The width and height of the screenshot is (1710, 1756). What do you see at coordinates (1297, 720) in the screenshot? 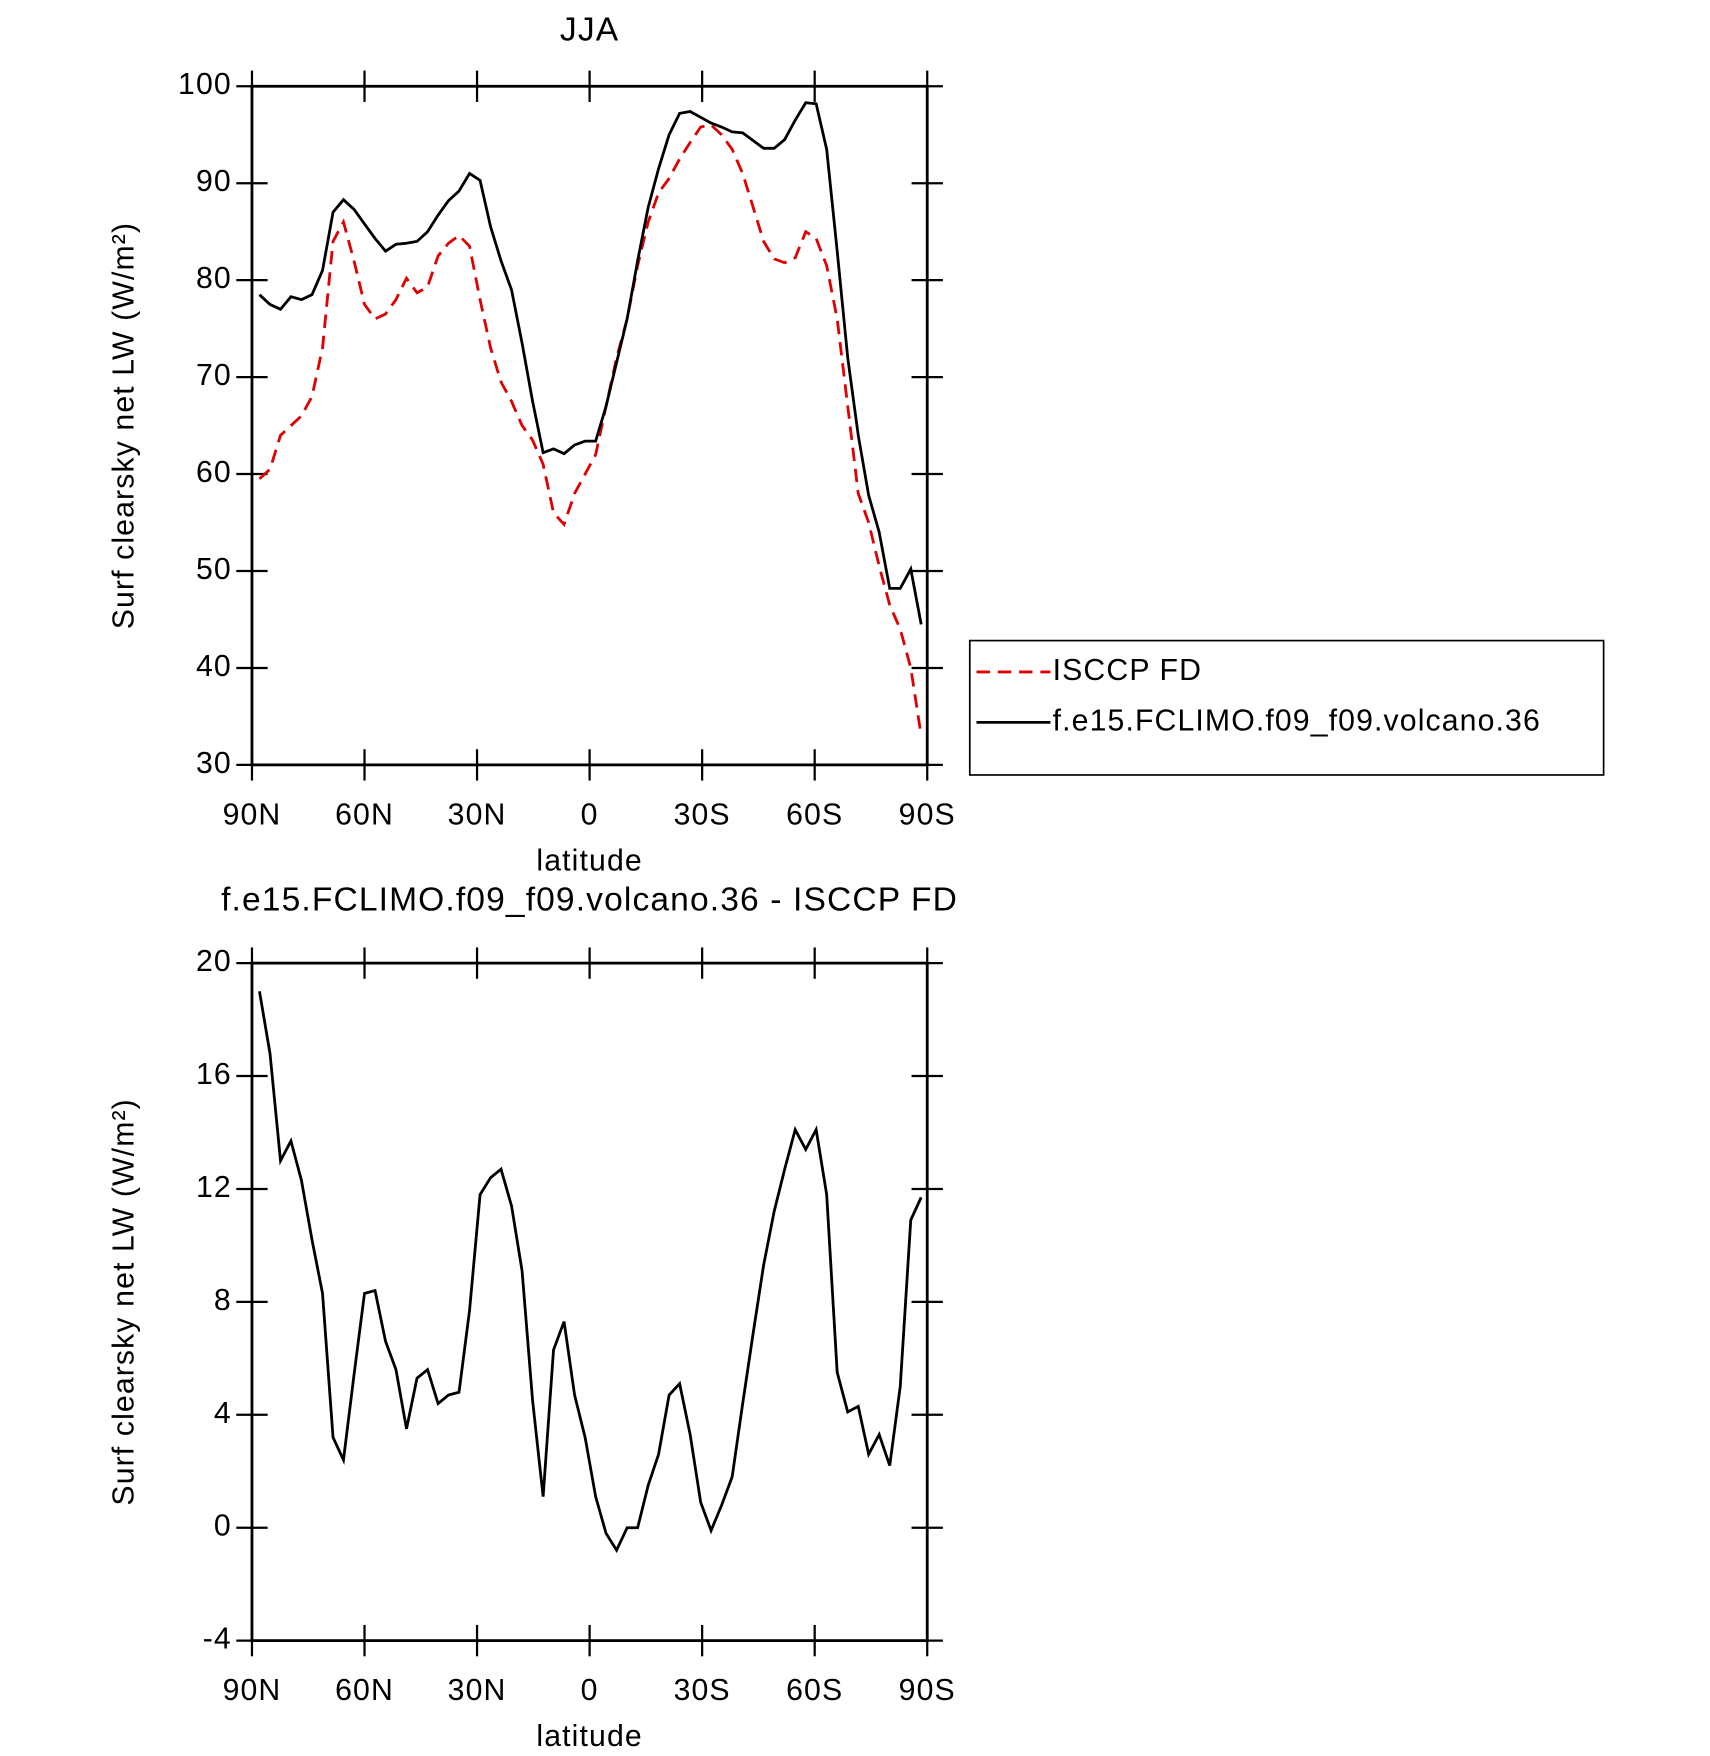
I see `legend-label: f.e15.FCLIMO.f09_f09.volcano.36` at bounding box center [1297, 720].